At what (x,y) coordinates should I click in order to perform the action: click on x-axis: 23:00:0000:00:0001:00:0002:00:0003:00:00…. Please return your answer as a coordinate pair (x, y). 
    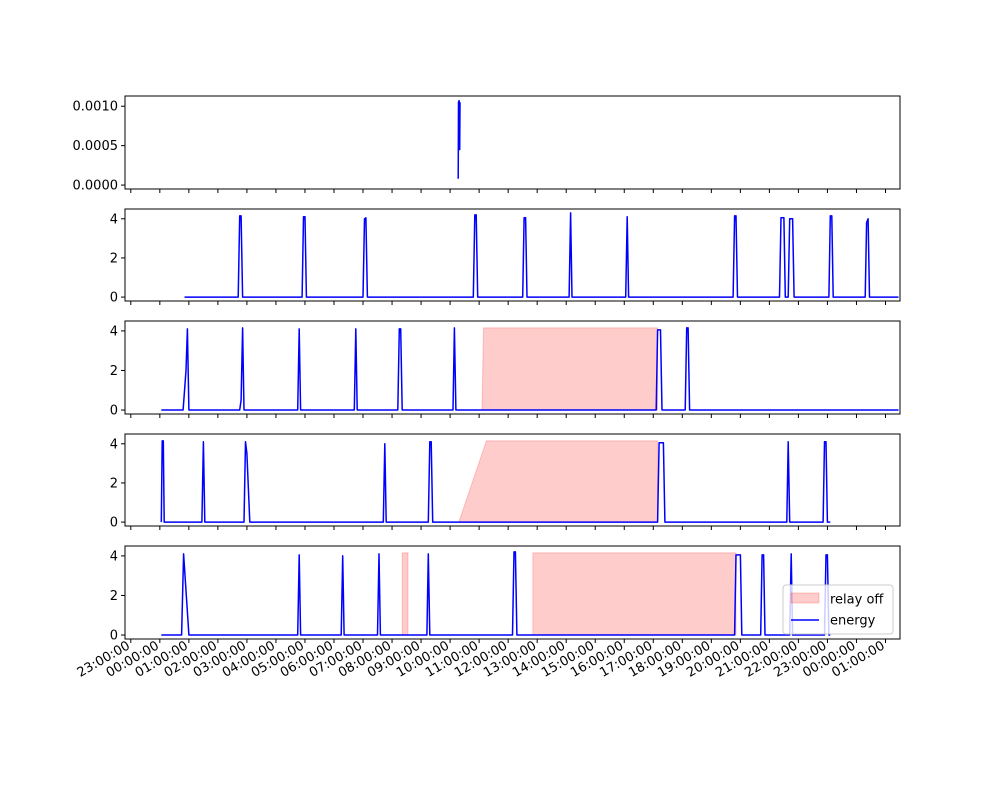
    Looking at the image, I should click on (481, 659).